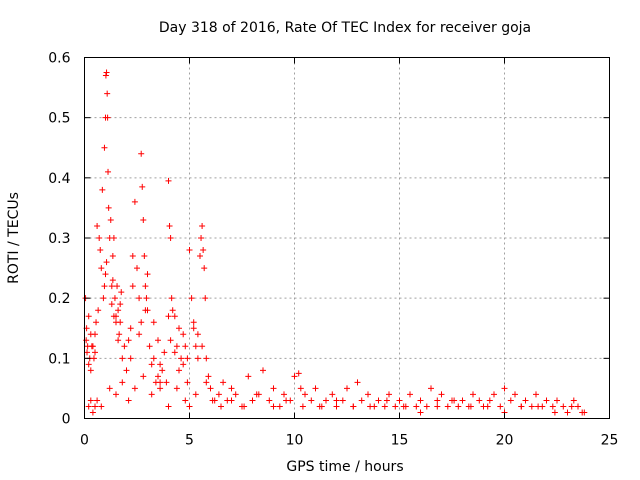 The image size is (640, 480). I want to click on x-tick-label: 0, so click(84, 441).